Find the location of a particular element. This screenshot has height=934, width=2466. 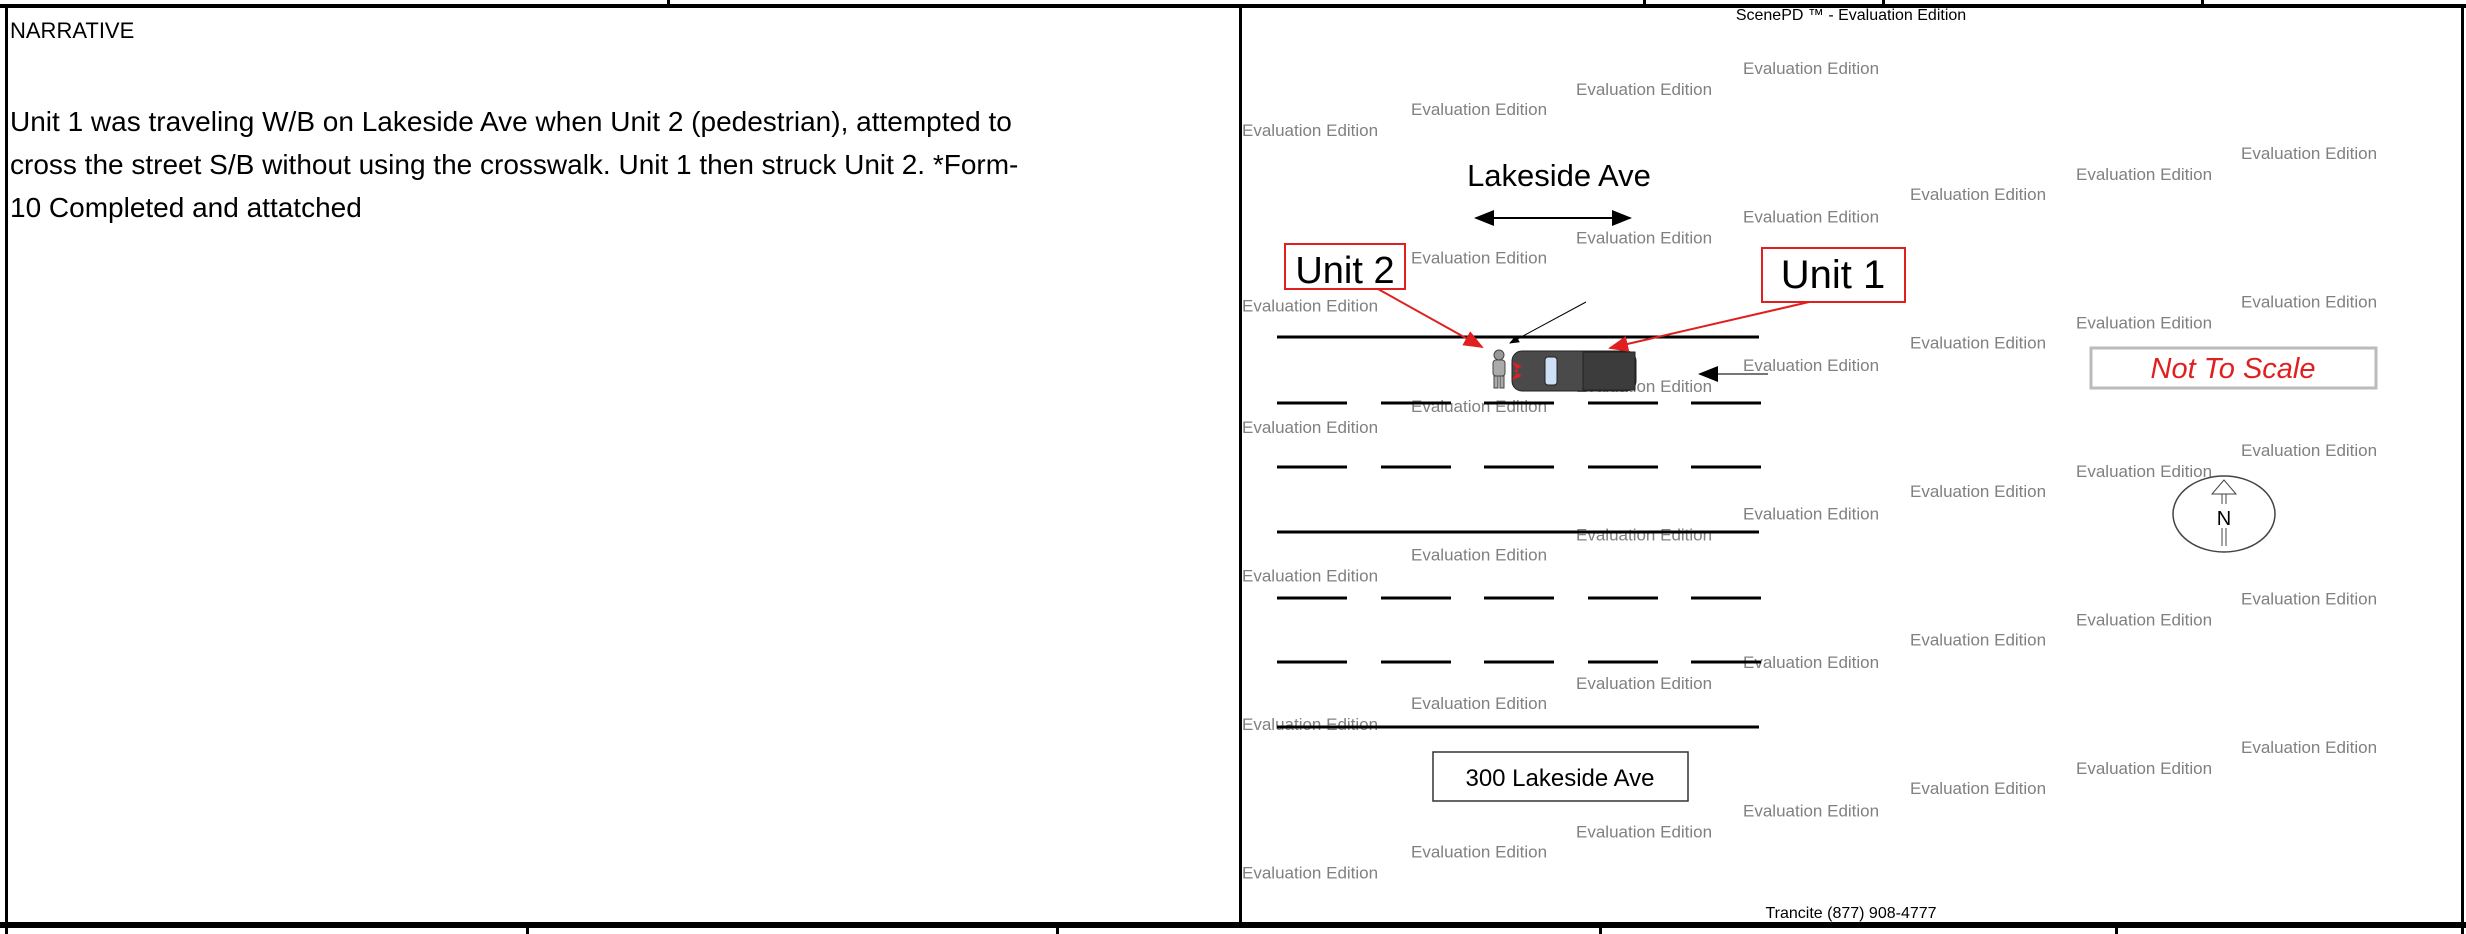

unit2-callout-box is located at coordinates (1345, 266).